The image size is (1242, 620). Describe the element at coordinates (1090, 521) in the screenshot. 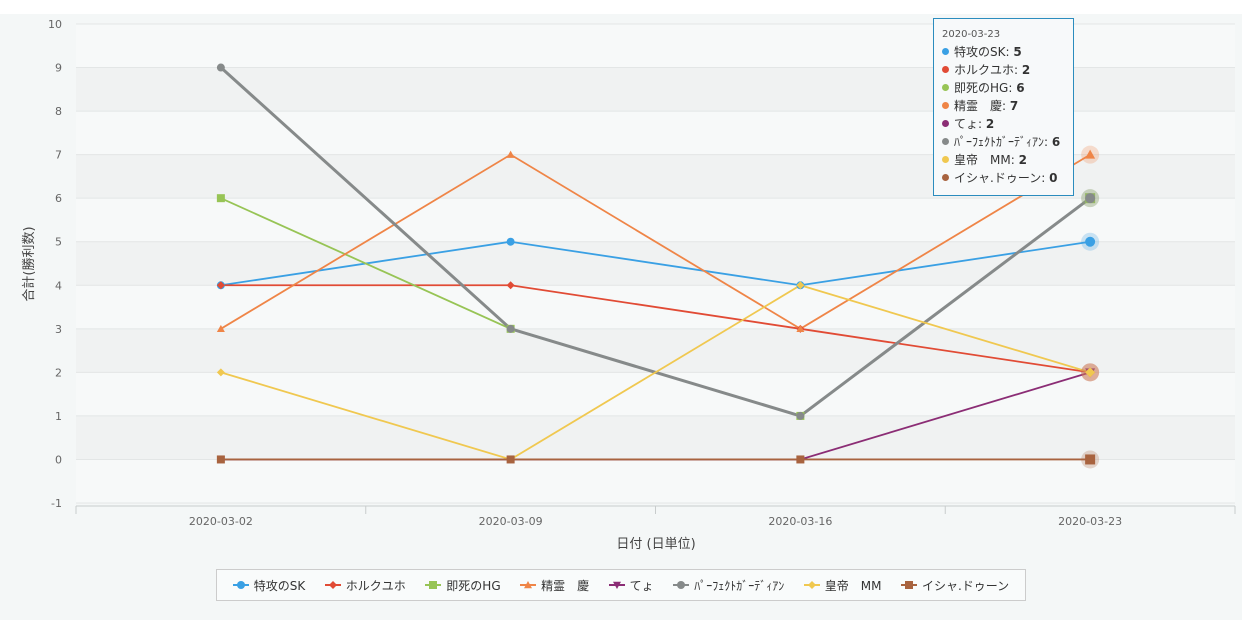

I see `x-tick-label: 2020-03-23` at that location.